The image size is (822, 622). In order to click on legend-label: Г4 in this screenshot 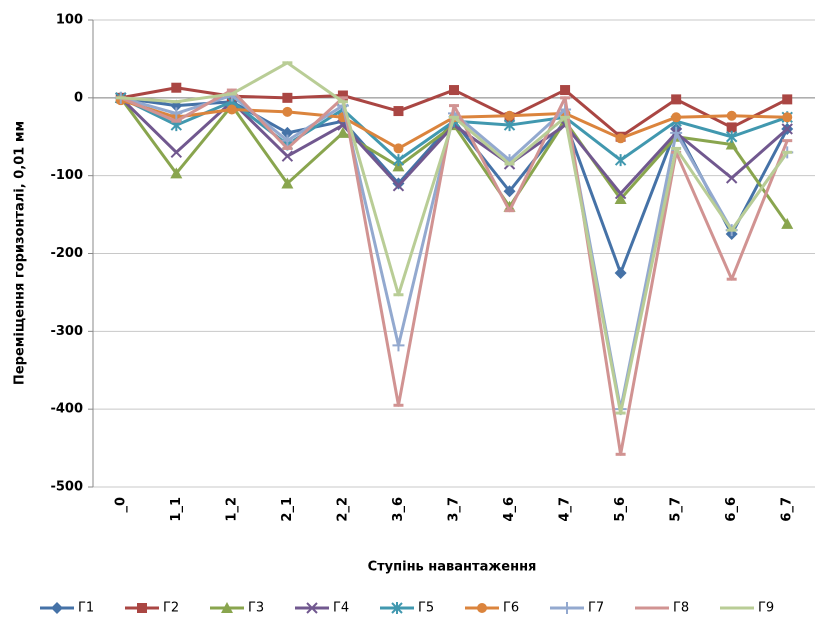, I will do `click(341, 608)`.